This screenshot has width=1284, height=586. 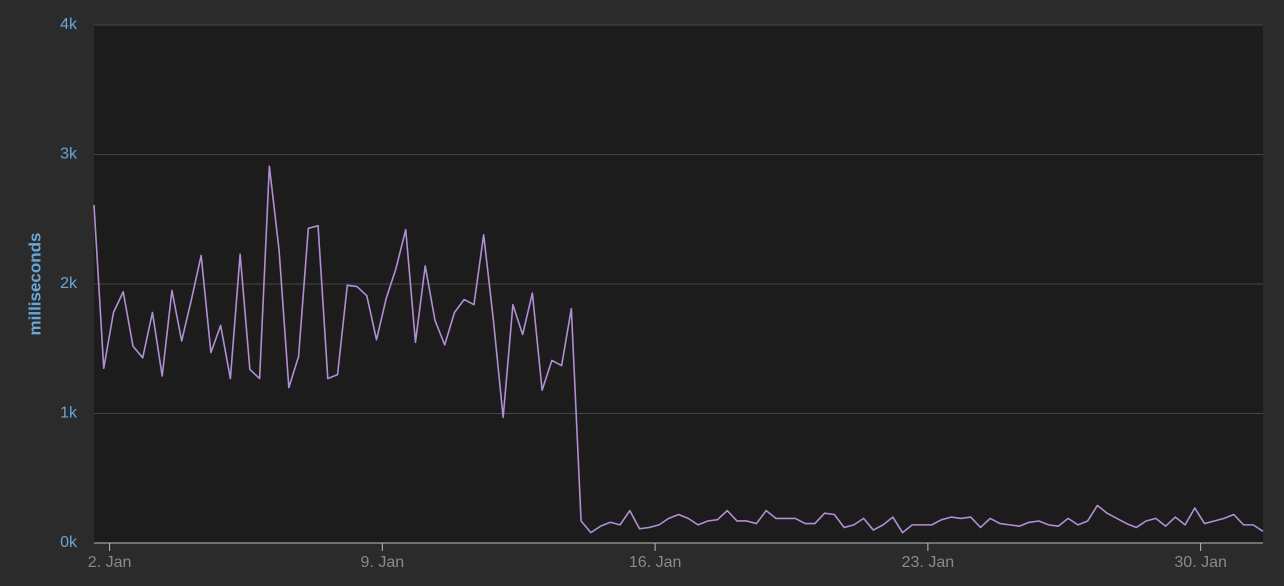 I want to click on x-tick-label: 16. Jan, so click(x=655, y=562).